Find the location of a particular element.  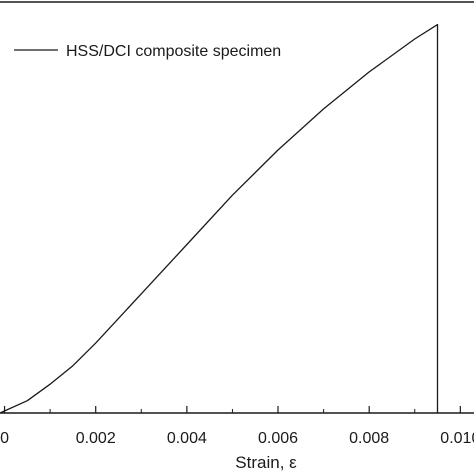

x-axis-tick-labels: 0 0.002 0.004 0.006 0.008 0.010 is located at coordinates (237, 438).